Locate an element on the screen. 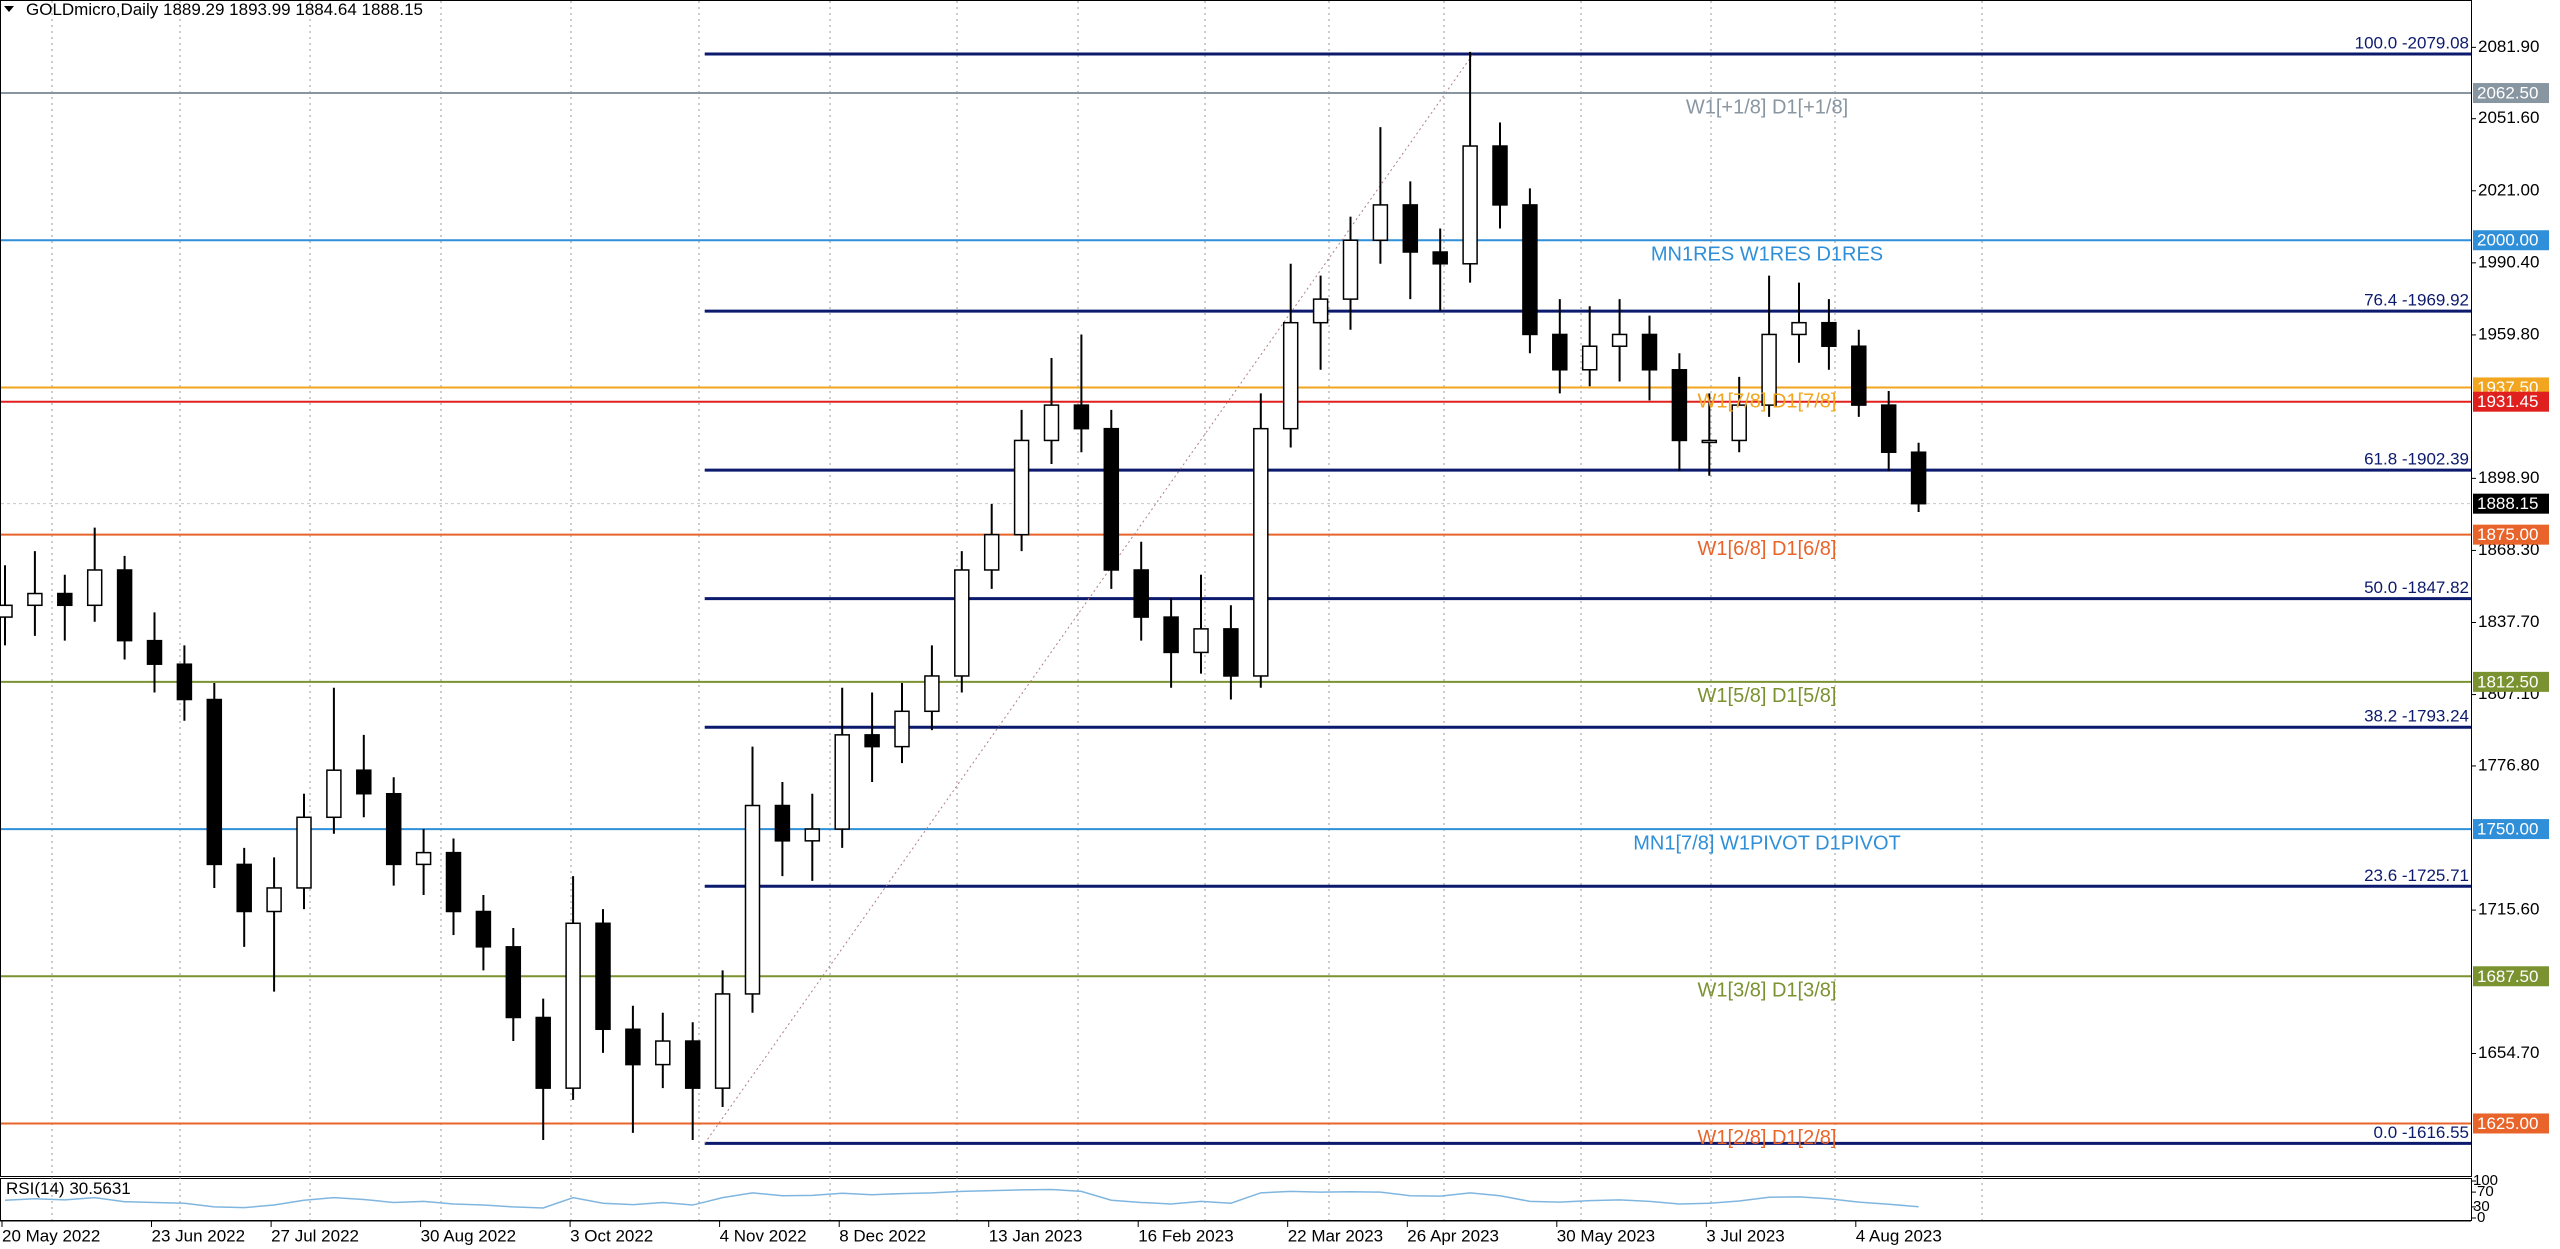 The width and height of the screenshot is (2560, 1249). x-tick-label: 27 Jul 2022 is located at coordinates (315, 1235).